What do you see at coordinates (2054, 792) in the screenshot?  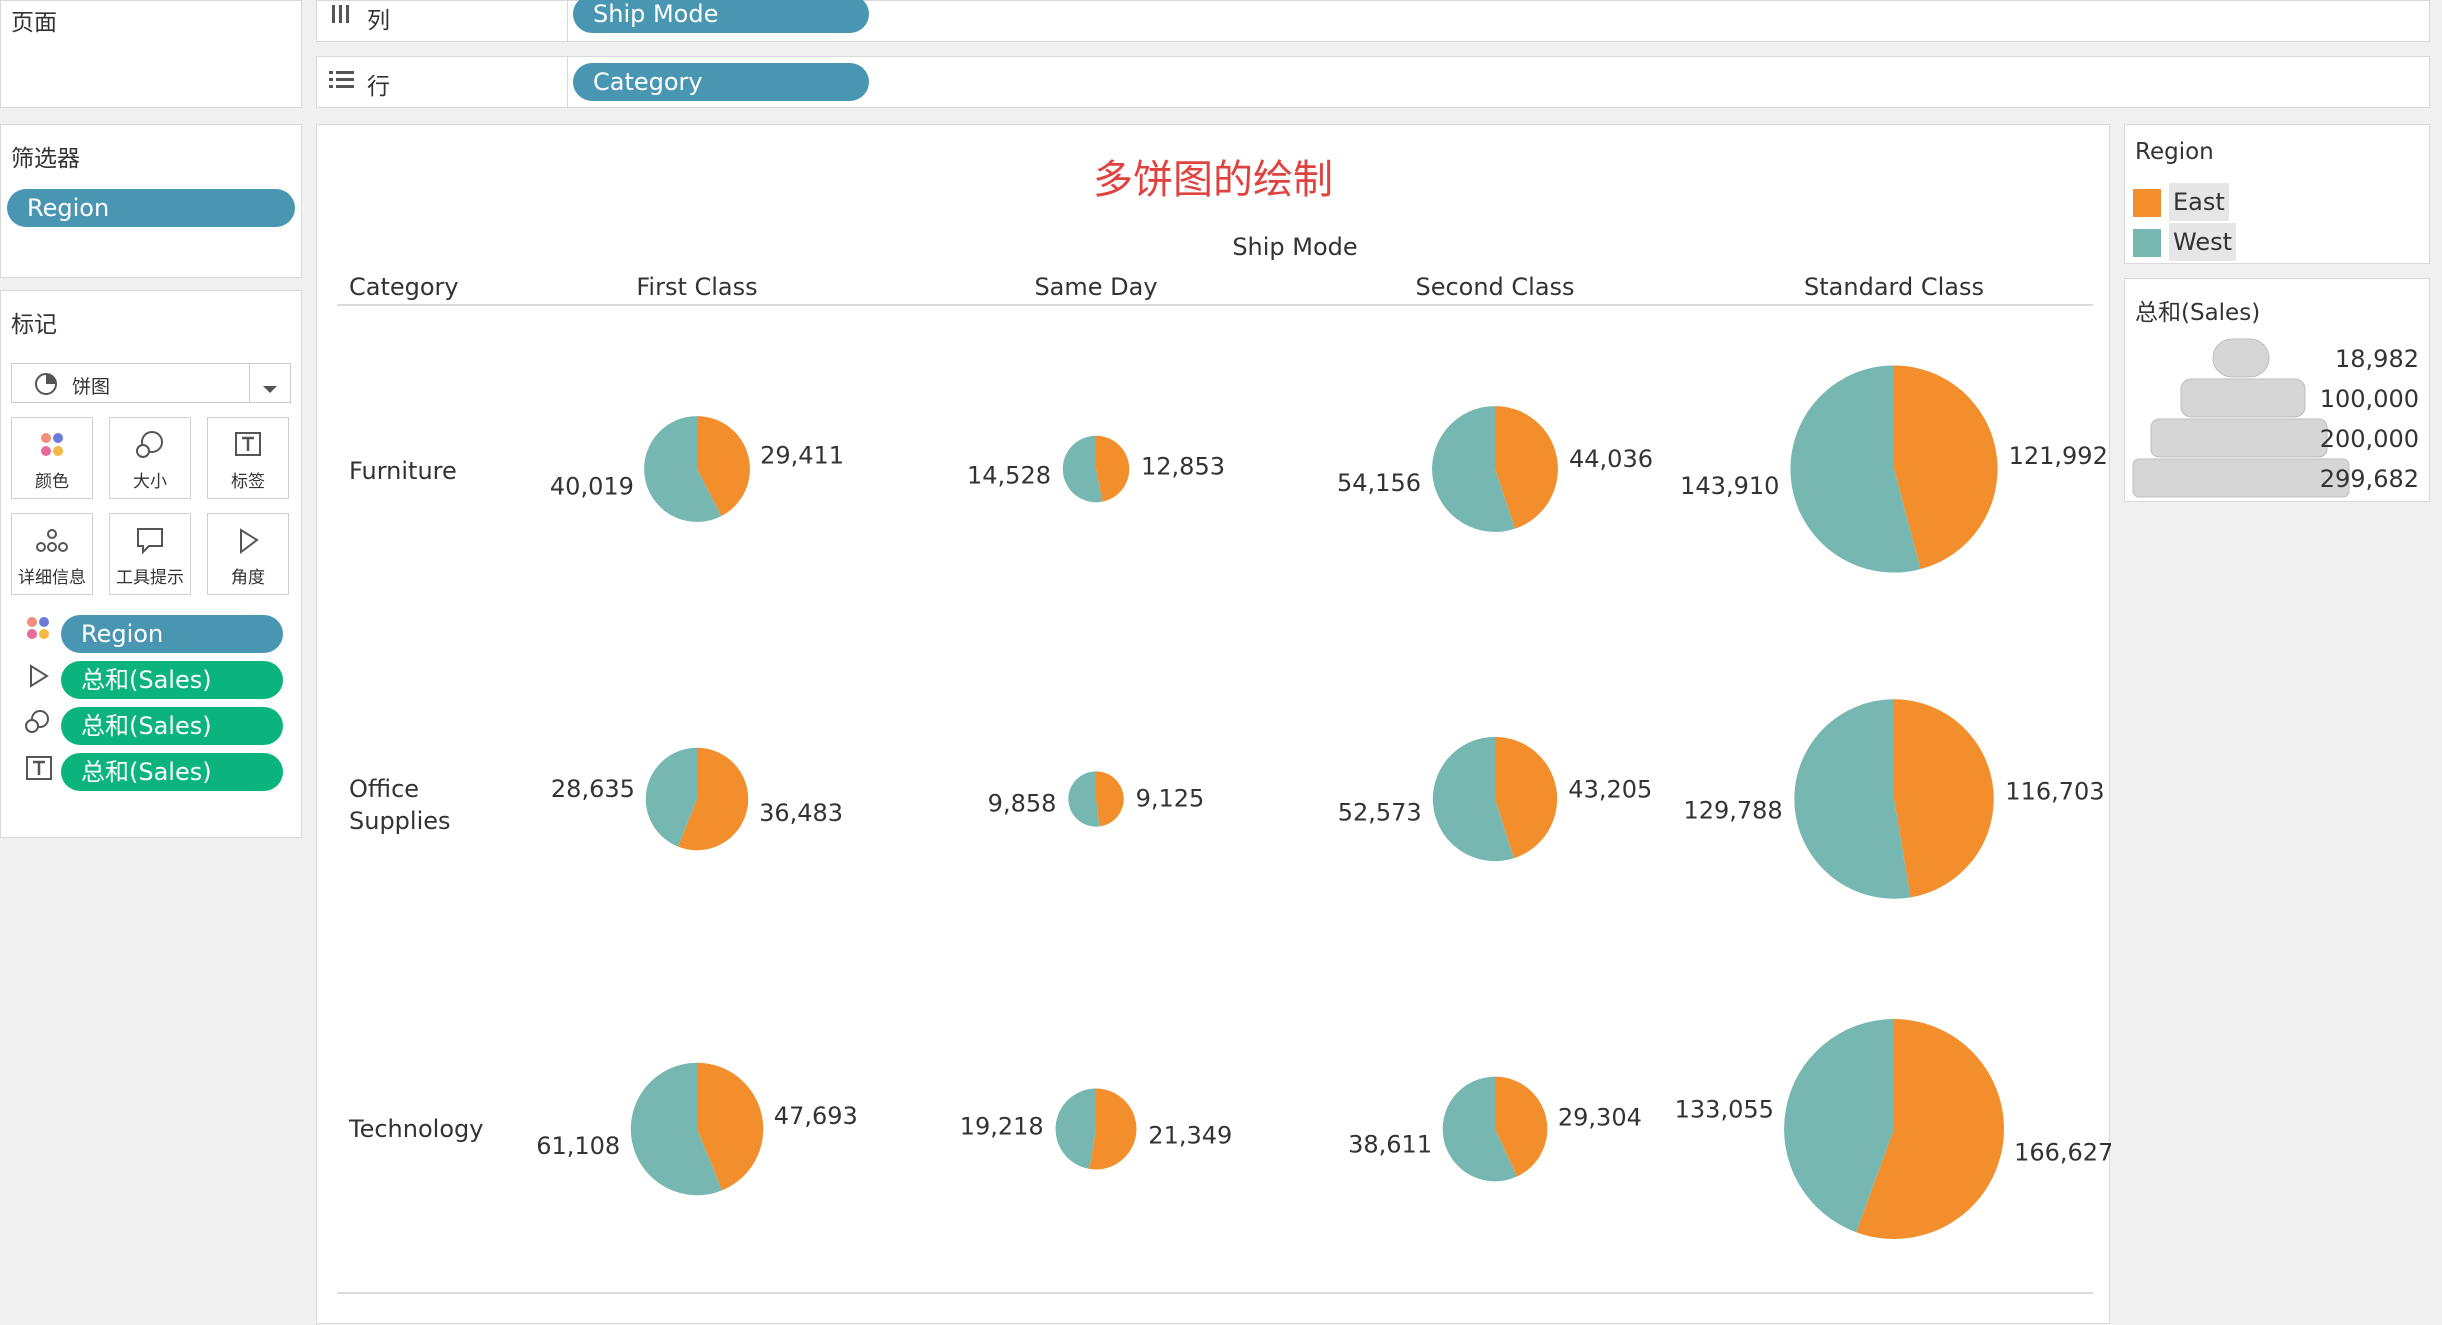 I see `data-label-east-office-supplies-standard-class: 116,703` at bounding box center [2054, 792].